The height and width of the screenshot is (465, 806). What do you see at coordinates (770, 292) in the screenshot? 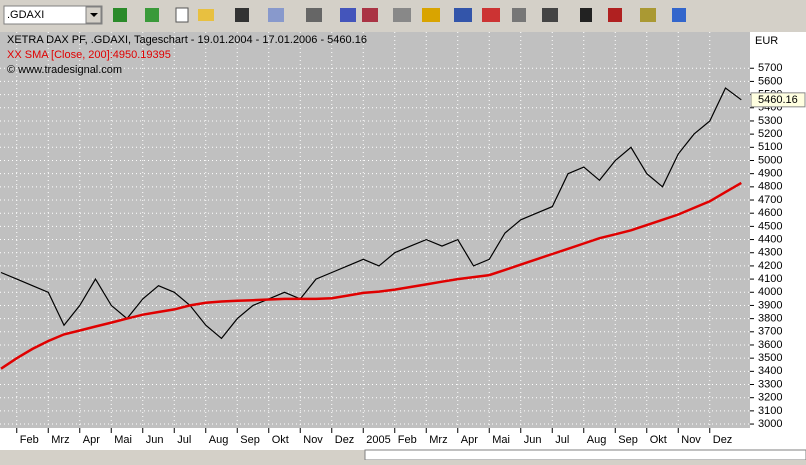
I see `y-tick-label: 4000` at bounding box center [770, 292].